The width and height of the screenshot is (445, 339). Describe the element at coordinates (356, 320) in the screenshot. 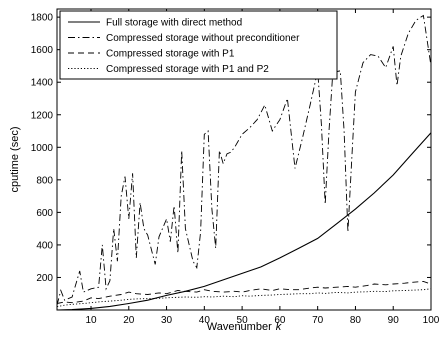

I see `x-tick-label: 80` at that location.